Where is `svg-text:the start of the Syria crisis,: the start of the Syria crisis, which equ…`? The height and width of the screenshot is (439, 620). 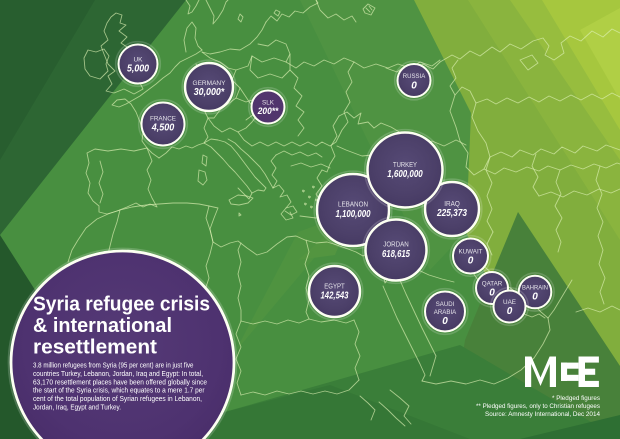
svg-text:the start of the Syria crisis,: the start of the Syria crisis, which equ… is located at coordinates (119, 390).